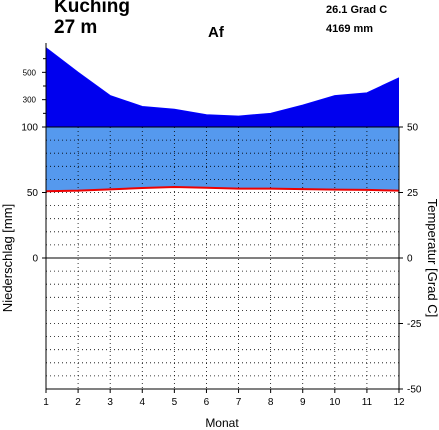 The height and width of the screenshot is (430, 439). Describe the element at coordinates (7, 258) in the screenshot. I see `left-axis-label: Niederschlag [mm]` at that location.